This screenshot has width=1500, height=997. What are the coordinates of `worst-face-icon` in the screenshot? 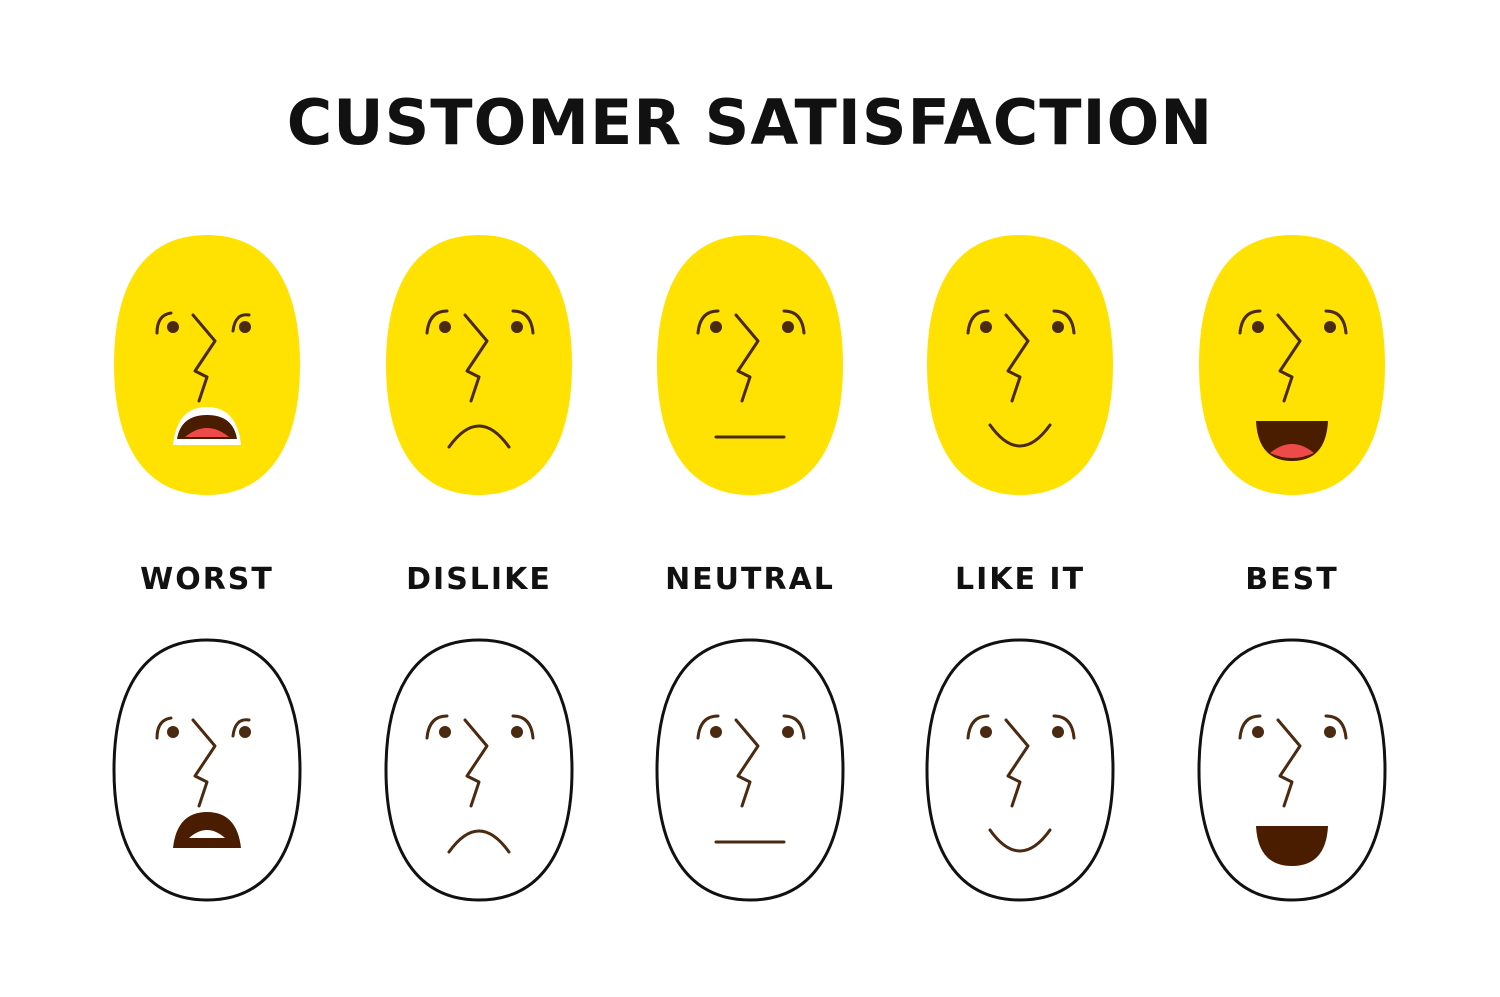 It's located at (207, 365).